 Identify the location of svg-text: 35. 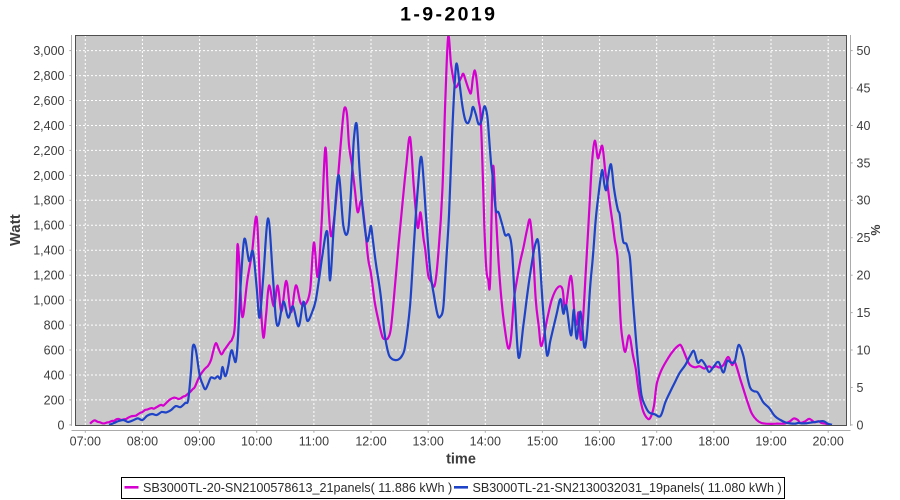
(864, 163).